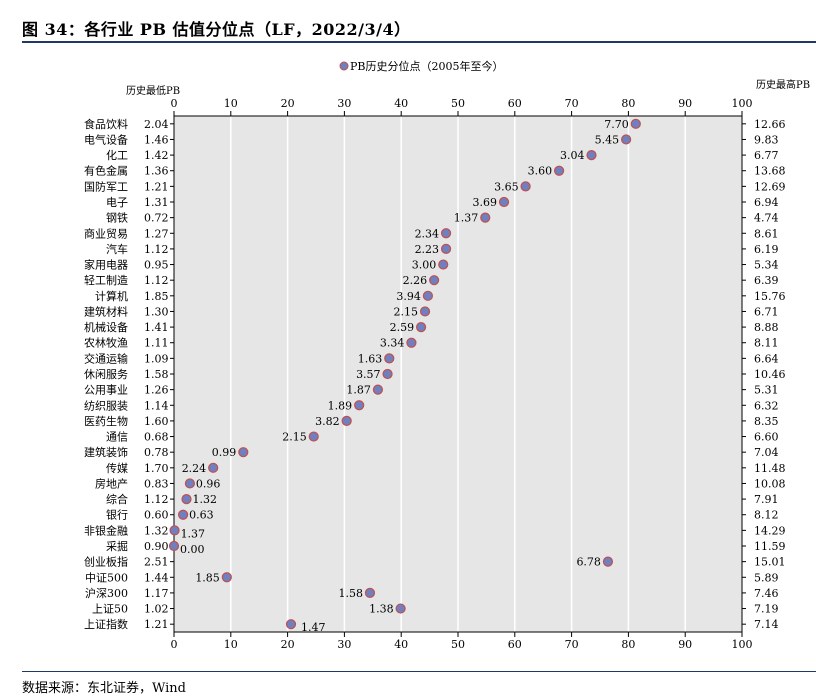 Image resolution: width=816 pixels, height=696 pixels. I want to click on historical-min-pb: 0.95, so click(156, 265).